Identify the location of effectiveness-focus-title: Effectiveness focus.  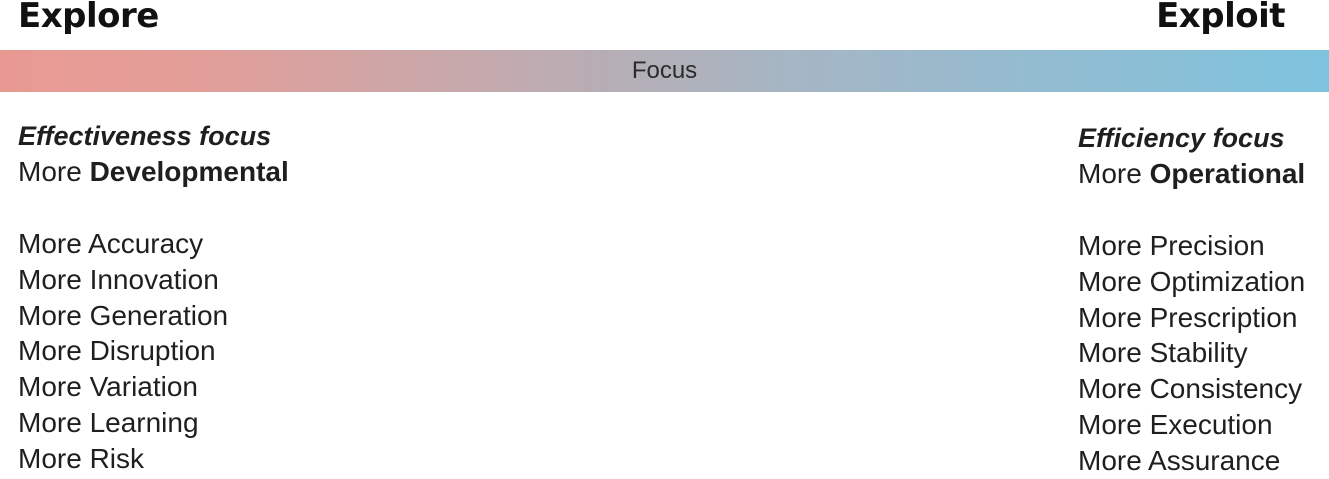
(145, 136).